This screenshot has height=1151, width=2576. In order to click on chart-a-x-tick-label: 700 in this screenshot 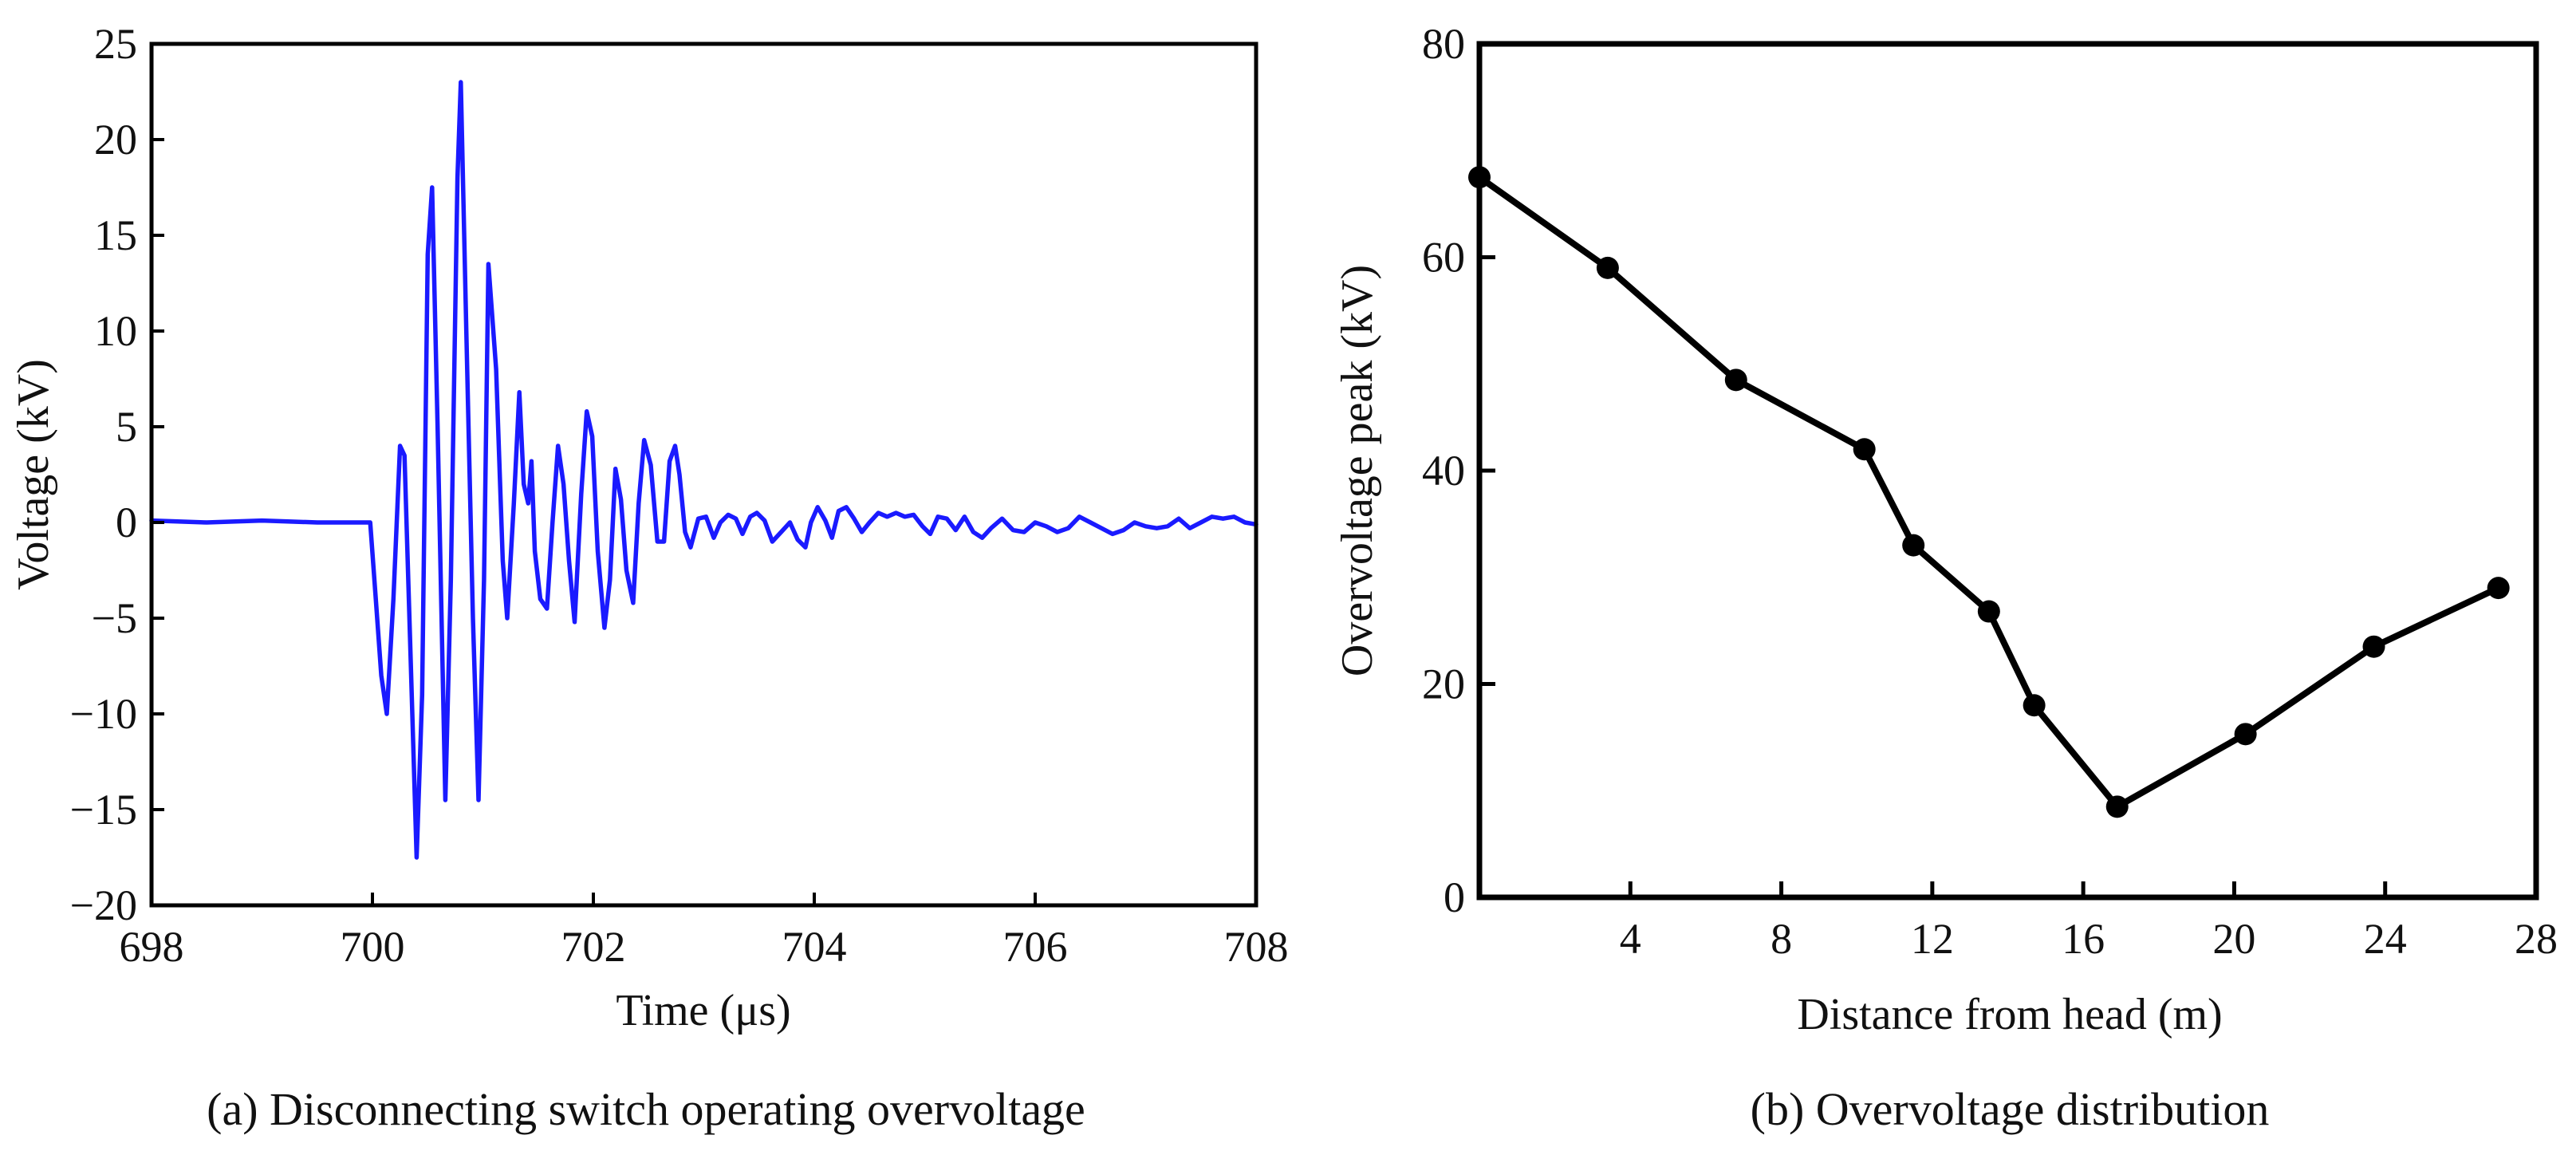, I will do `click(373, 947)`.